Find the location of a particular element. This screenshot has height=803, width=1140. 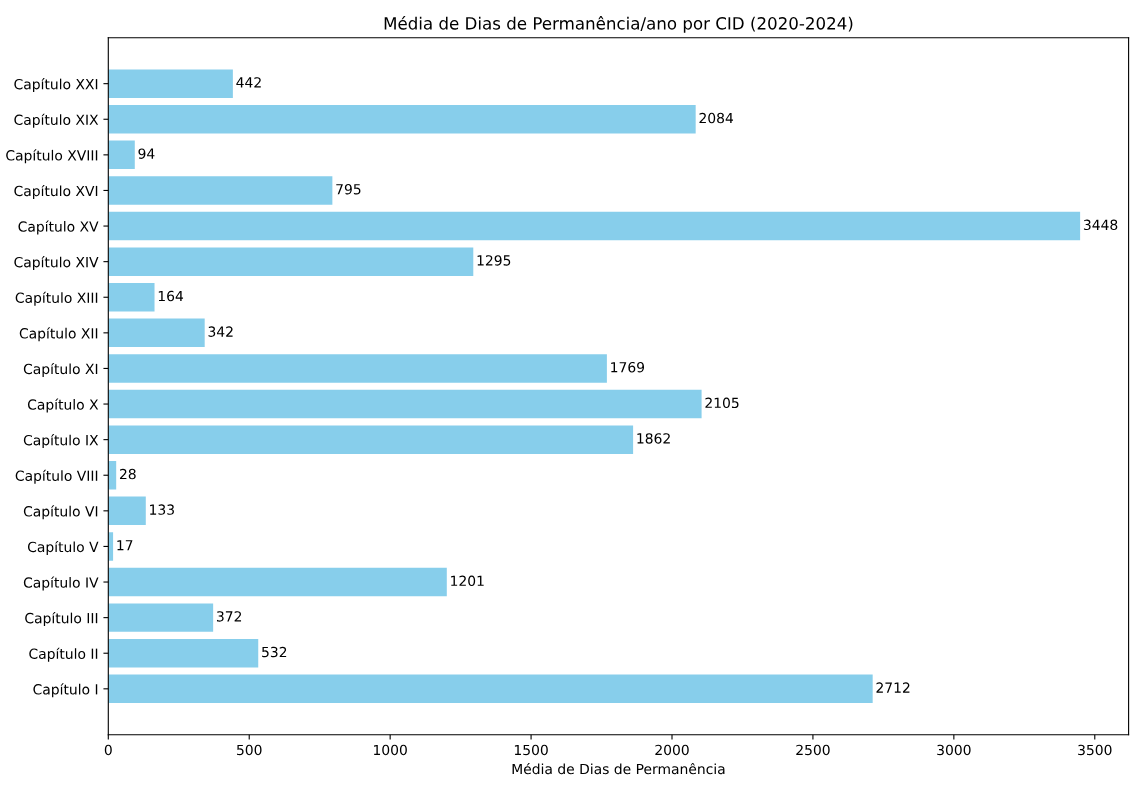

data-label: 372 is located at coordinates (229, 616).